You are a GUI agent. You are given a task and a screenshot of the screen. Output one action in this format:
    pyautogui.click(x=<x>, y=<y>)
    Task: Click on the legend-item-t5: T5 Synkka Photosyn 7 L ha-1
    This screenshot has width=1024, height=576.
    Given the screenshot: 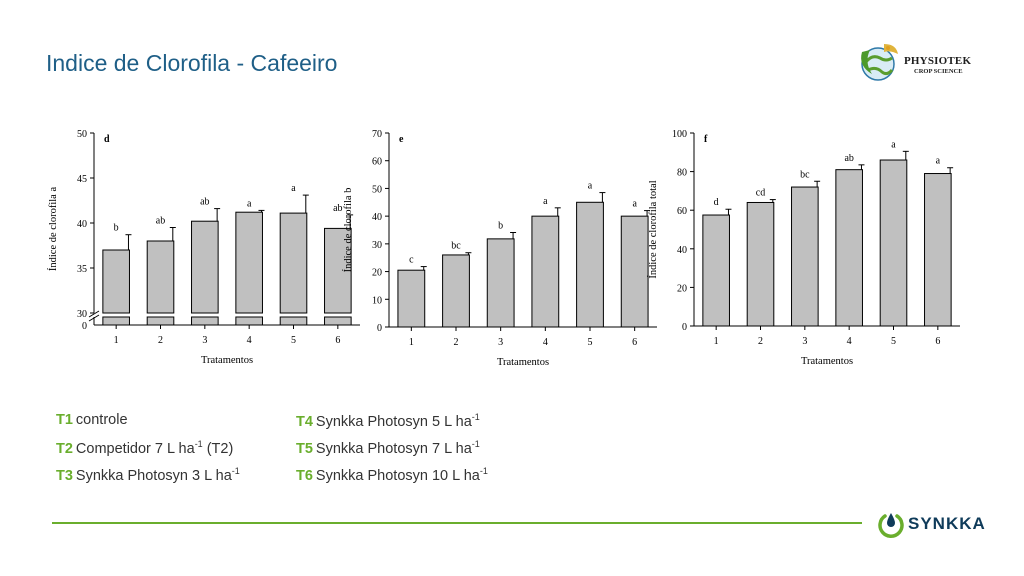 What is the action you would take?
    pyautogui.click(x=388, y=448)
    